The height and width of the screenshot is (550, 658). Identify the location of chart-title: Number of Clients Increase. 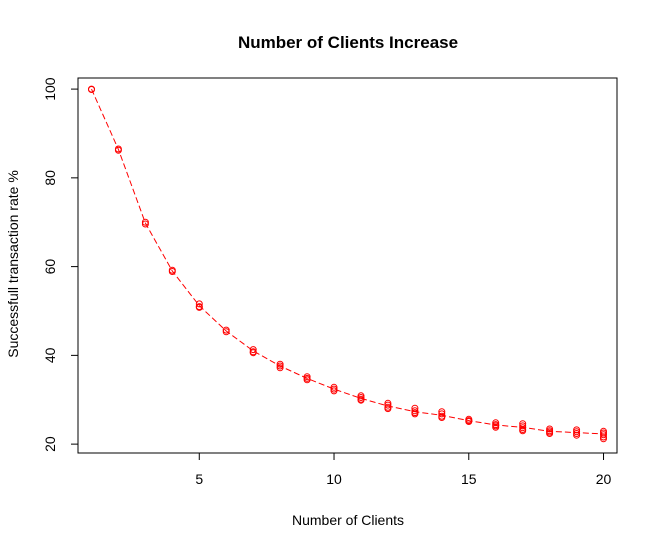
(348, 42).